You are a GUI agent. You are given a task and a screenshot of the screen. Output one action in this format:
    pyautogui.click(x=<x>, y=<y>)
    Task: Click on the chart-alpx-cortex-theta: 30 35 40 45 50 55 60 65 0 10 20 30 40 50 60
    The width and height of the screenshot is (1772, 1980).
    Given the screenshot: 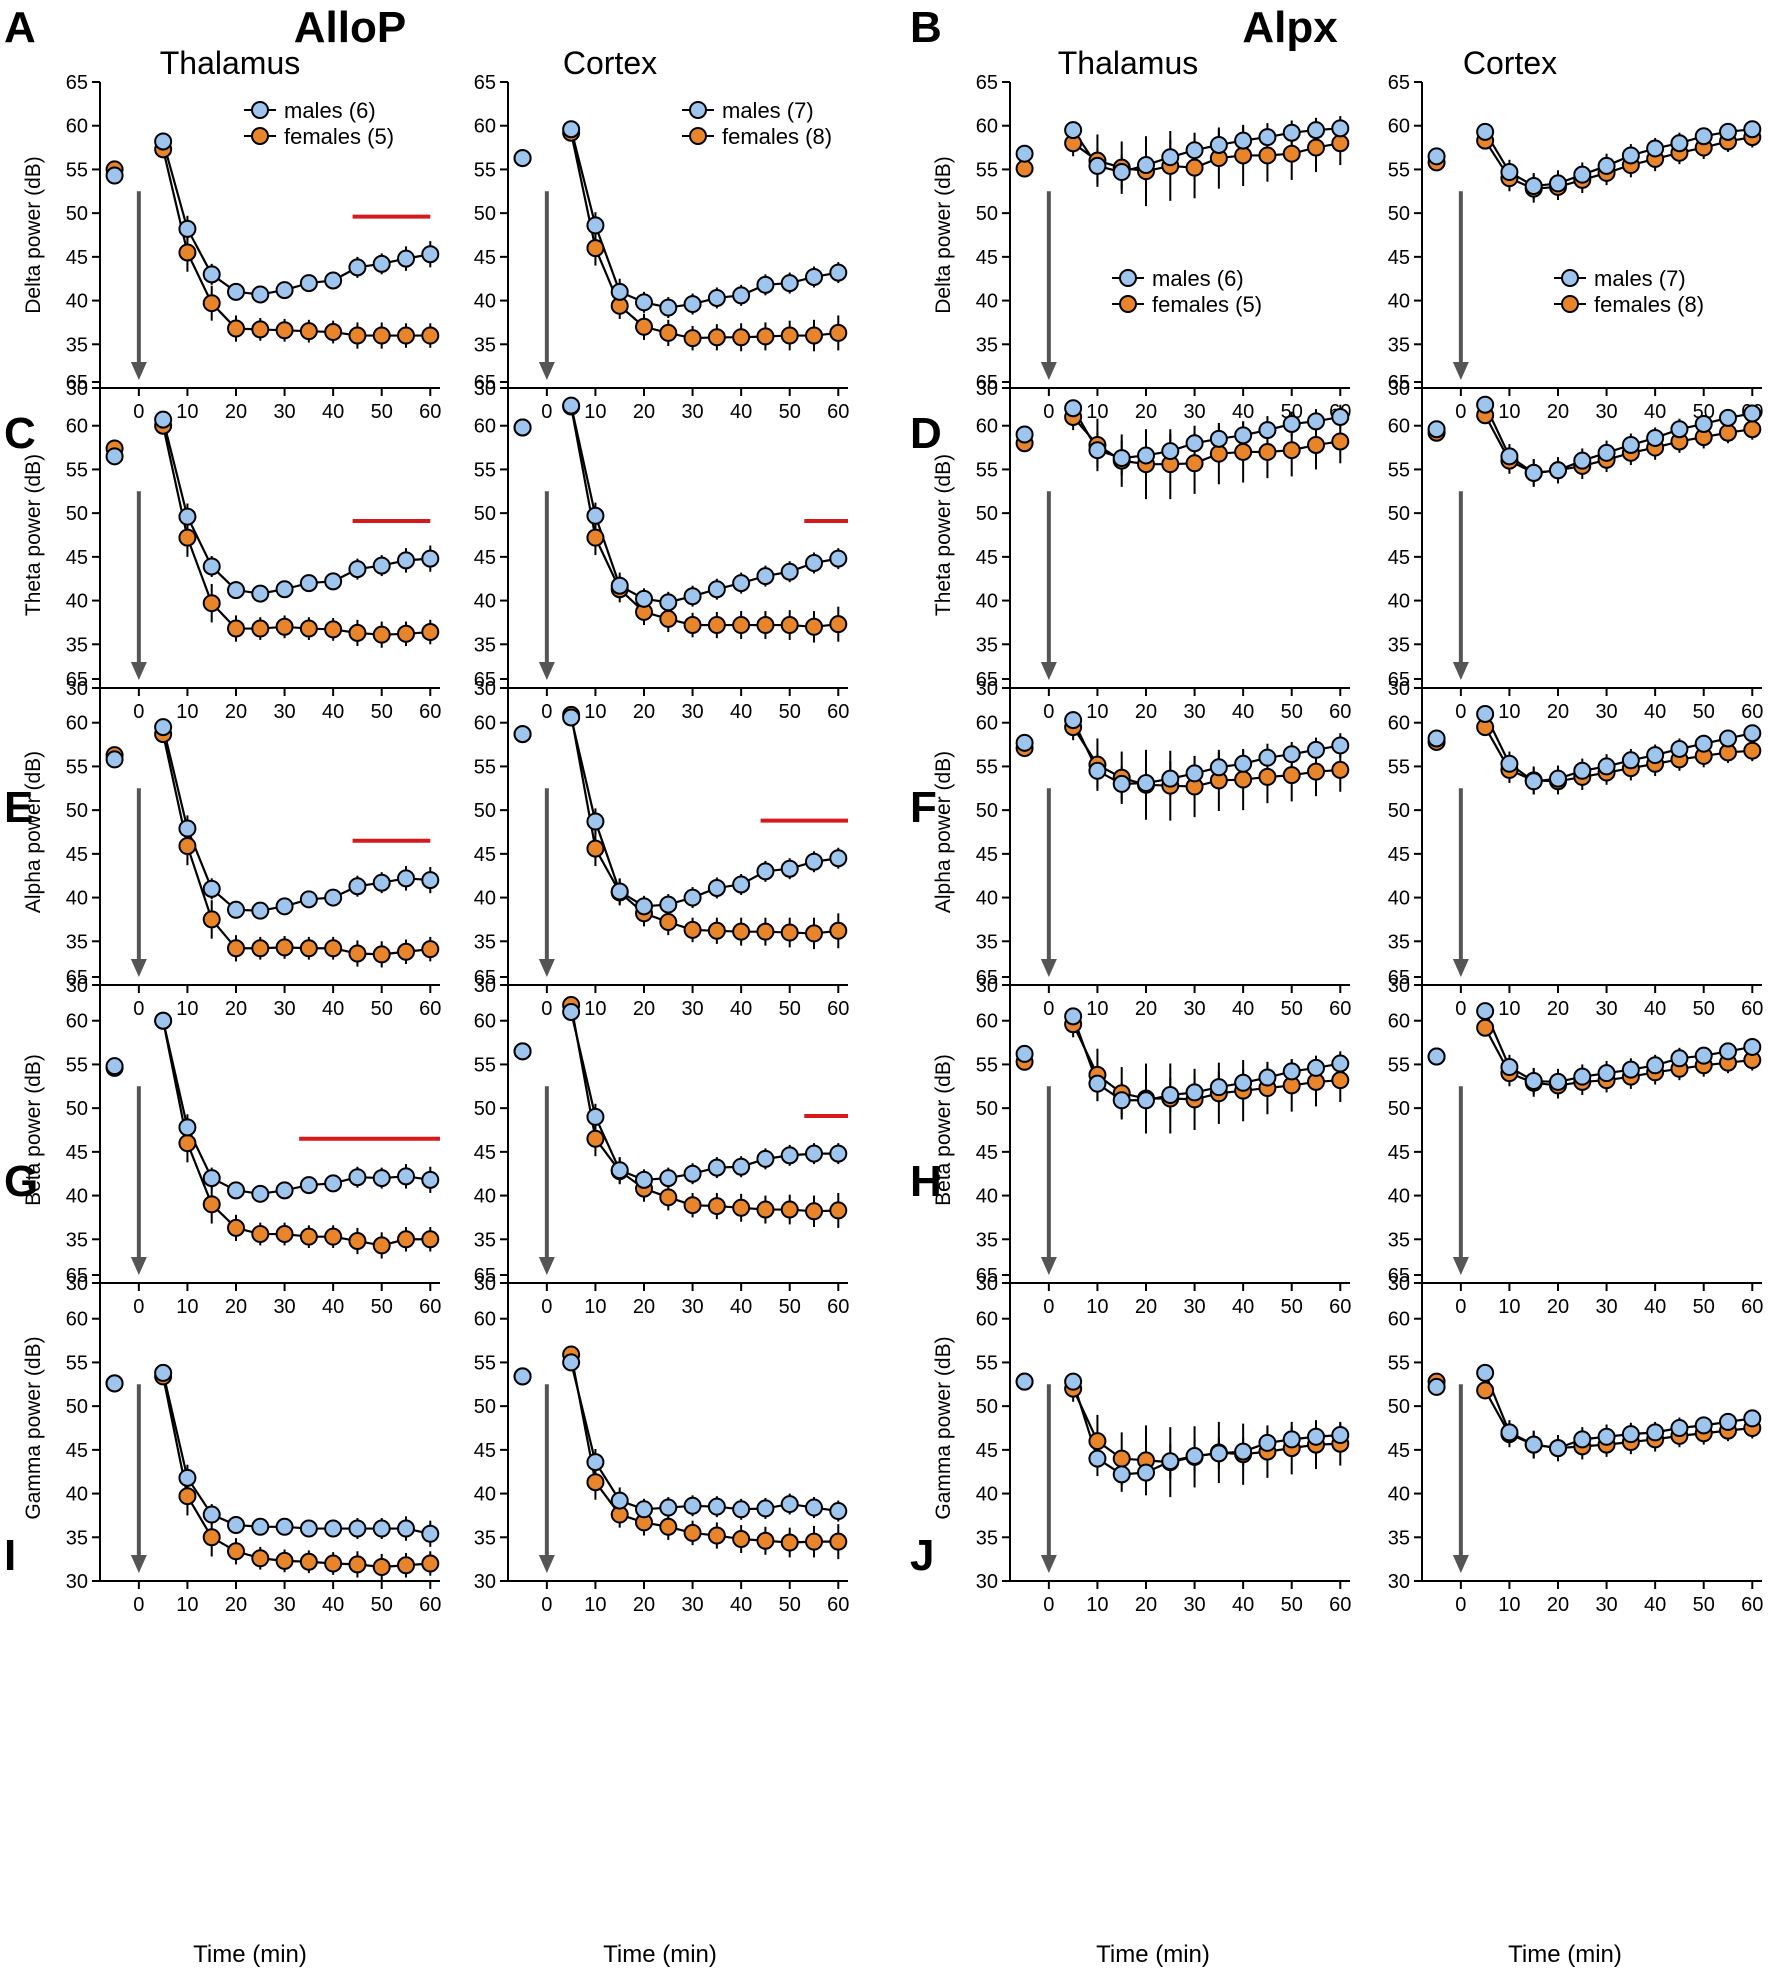 What is the action you would take?
    pyautogui.click(x=1576, y=547)
    